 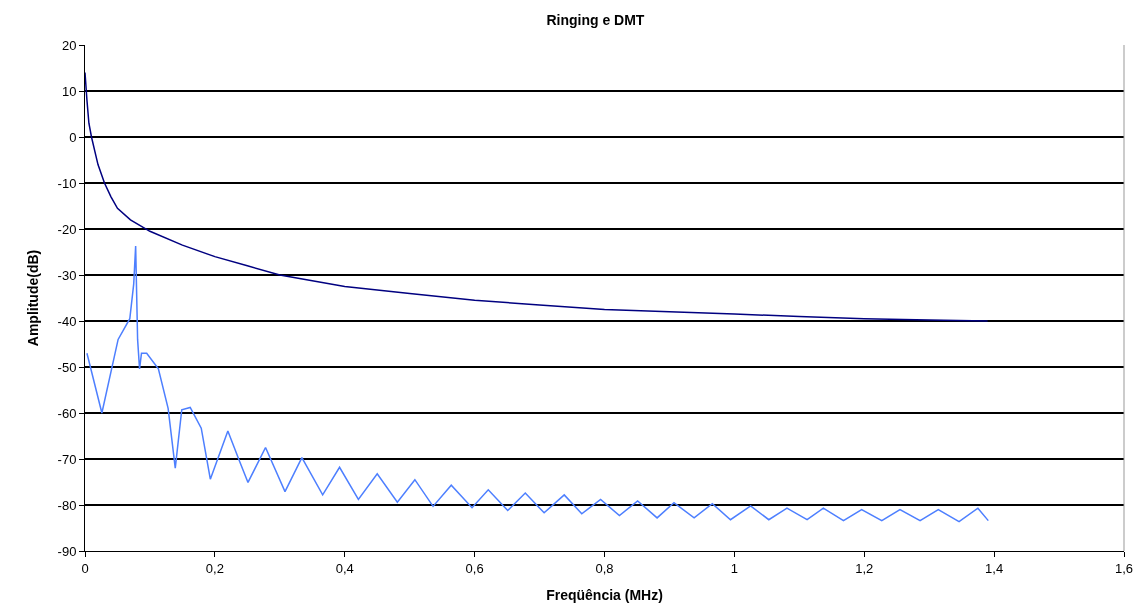 I want to click on chart-title: Ringing e DMT, so click(x=595, y=20).